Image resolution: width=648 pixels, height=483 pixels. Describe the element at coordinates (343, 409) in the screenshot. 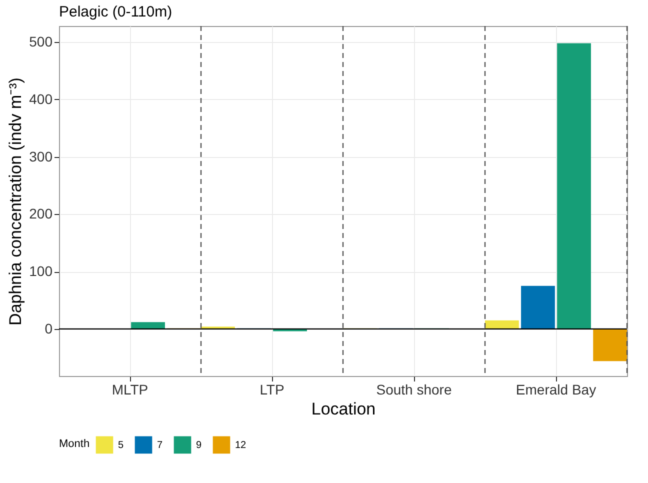

I see `x-axis-title: Location` at that location.